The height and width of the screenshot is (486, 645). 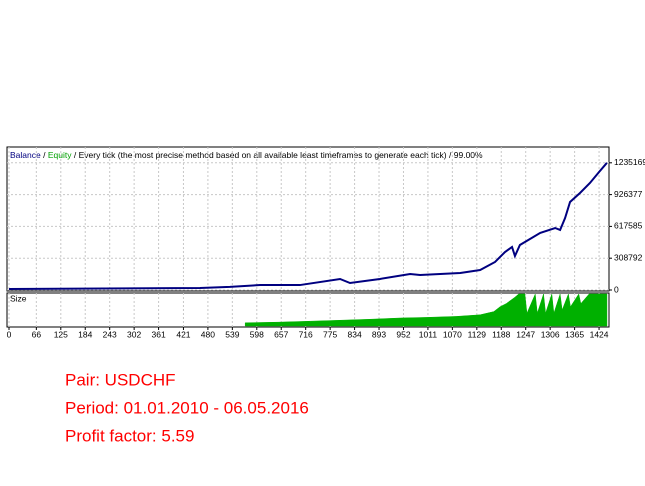 What do you see at coordinates (403, 334) in the screenshot?
I see `x-tick-label: 952` at bounding box center [403, 334].